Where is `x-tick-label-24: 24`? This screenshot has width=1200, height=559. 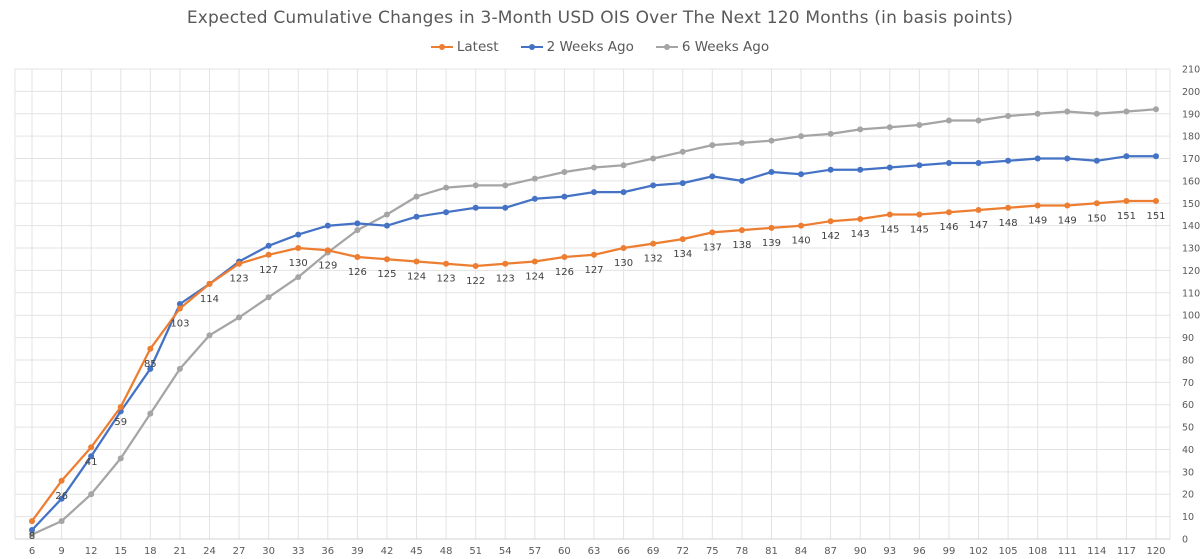 x-tick-label-24: 24 is located at coordinates (209, 551).